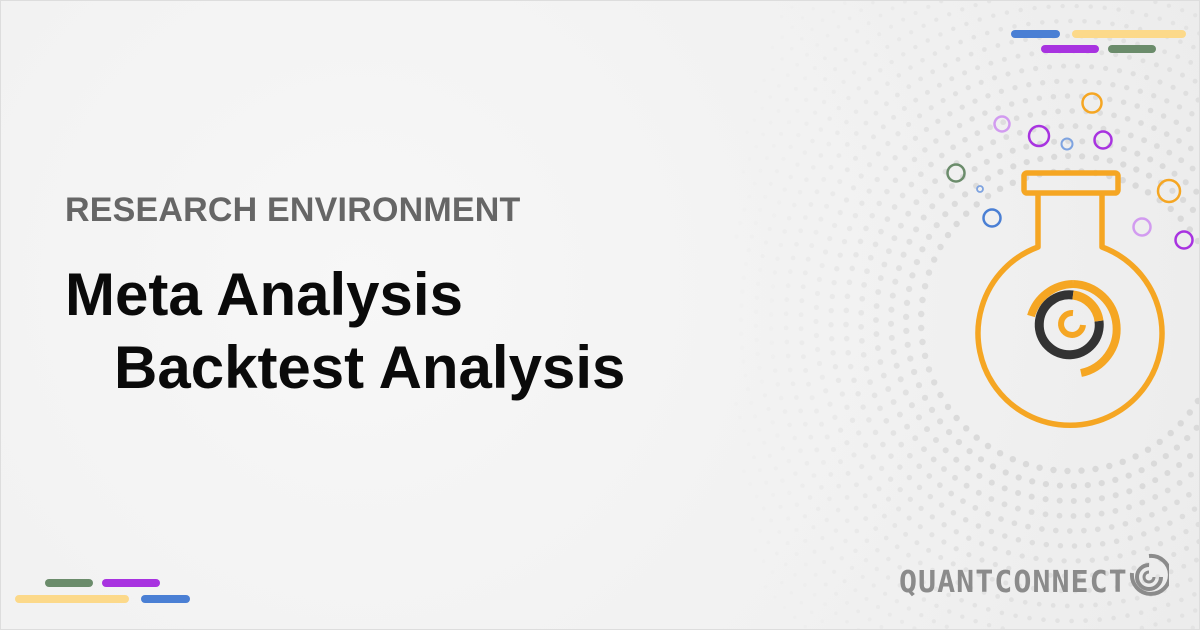 This screenshot has height=630, width=1200. I want to click on accent-bar-purple-top, so click(1070, 49).